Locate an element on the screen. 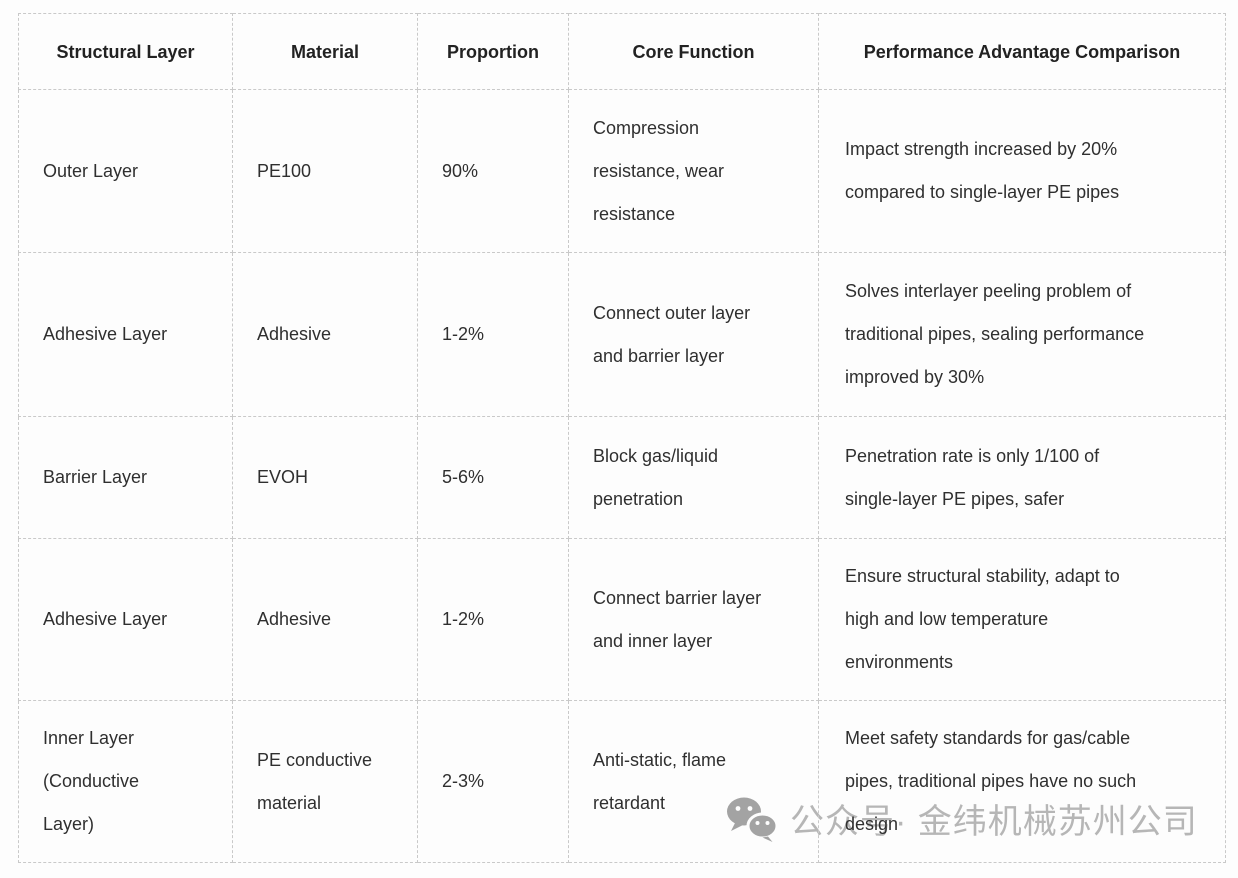 The image size is (1238, 878). cell-core-function: Anti-static, flame retardant is located at coordinates (693, 781).